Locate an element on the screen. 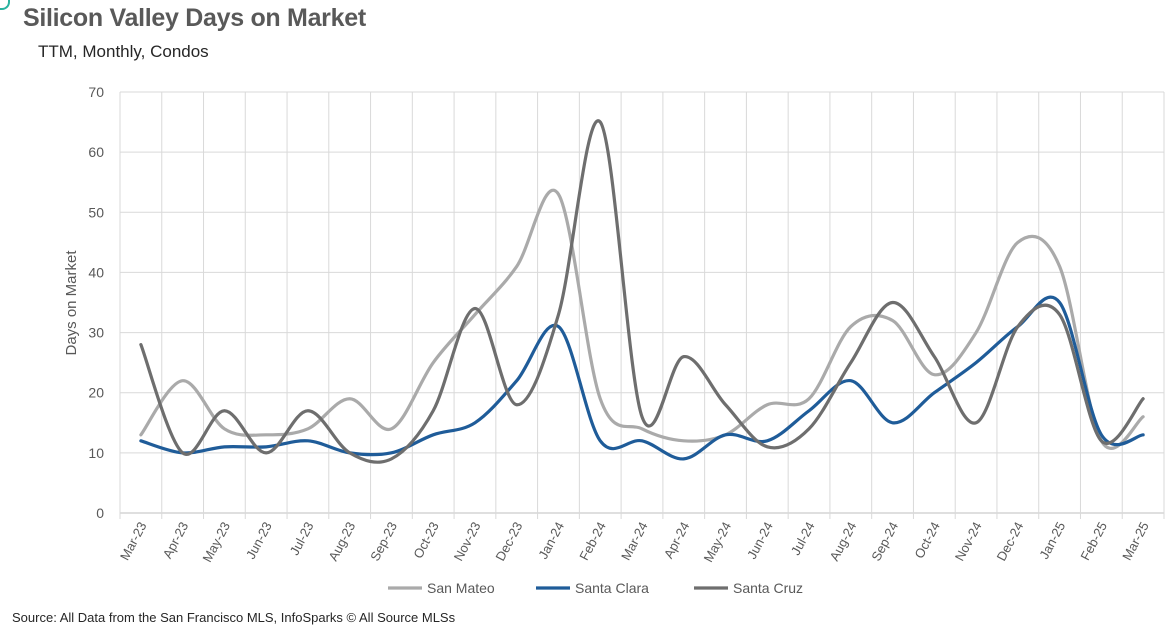 This screenshot has height=634, width=1172. x-tick-label: Feb-24 is located at coordinates (592, 540).